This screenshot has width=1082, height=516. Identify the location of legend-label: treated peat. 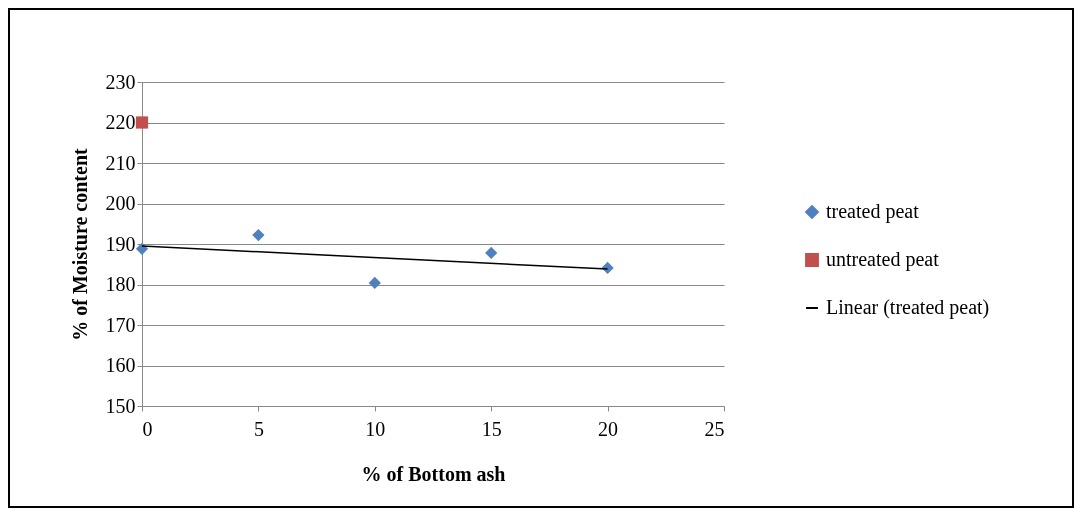
(873, 211).